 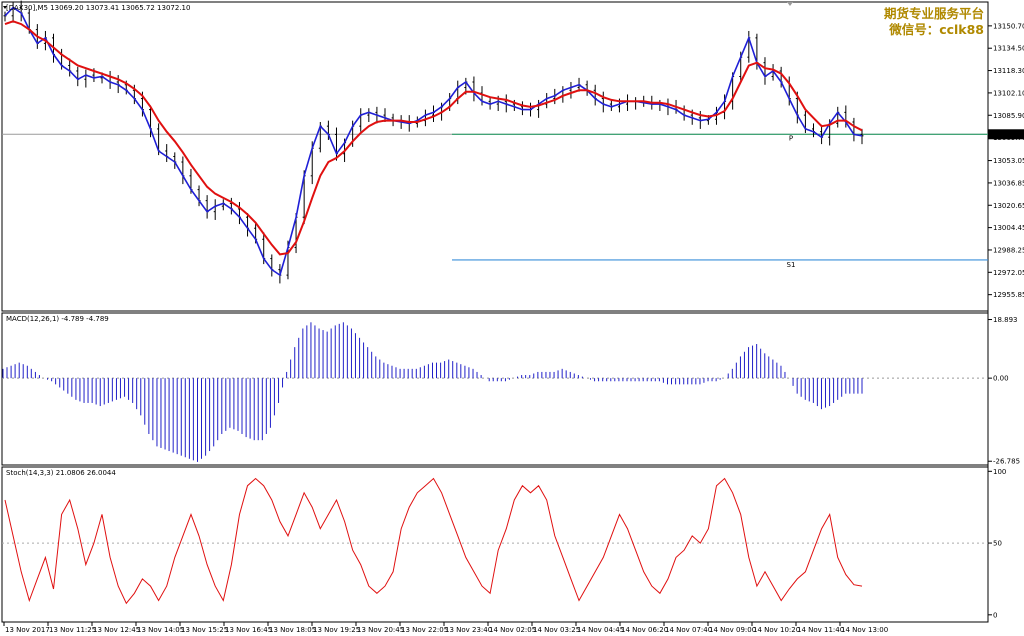 What do you see at coordinates (1008, 49) in the screenshot?
I see `price-tick-label: 13134.50` at bounding box center [1008, 49].